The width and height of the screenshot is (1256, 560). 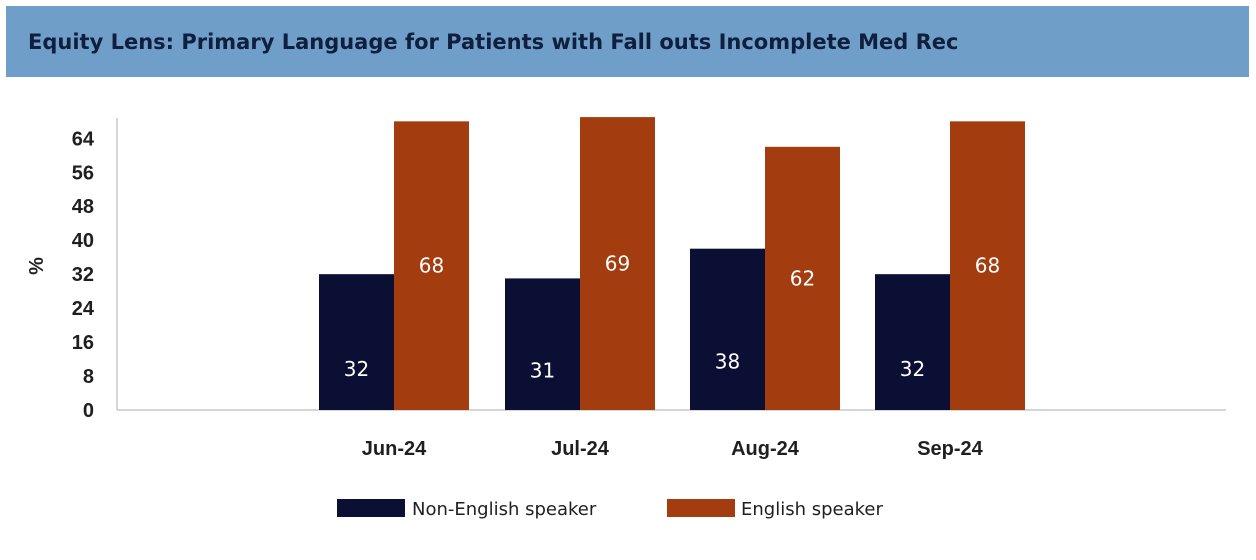 I want to click on y-tick-label: 32, so click(x=83, y=275).